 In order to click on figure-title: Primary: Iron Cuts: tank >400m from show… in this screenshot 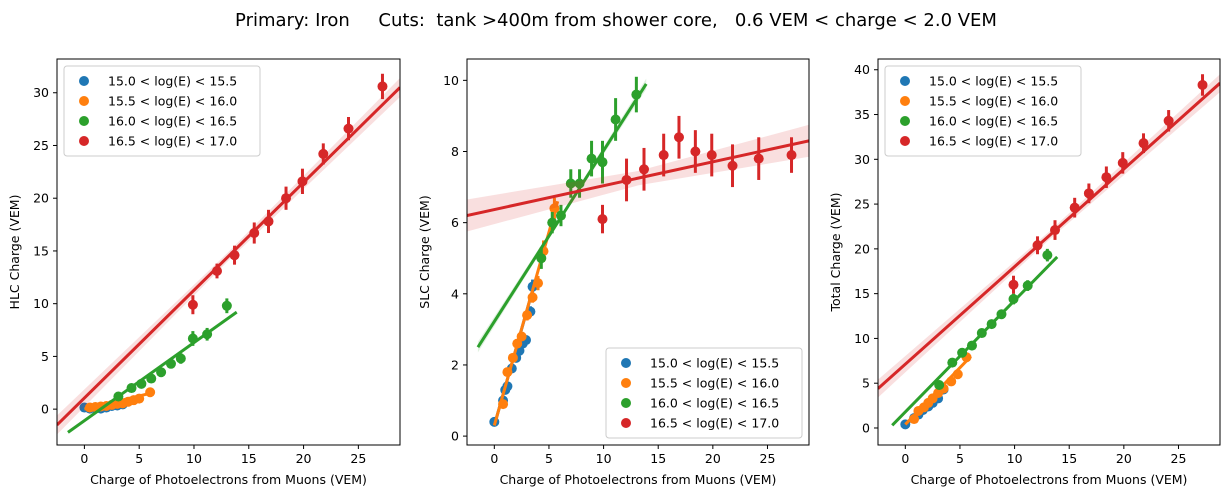, I will do `click(616, 20)`.